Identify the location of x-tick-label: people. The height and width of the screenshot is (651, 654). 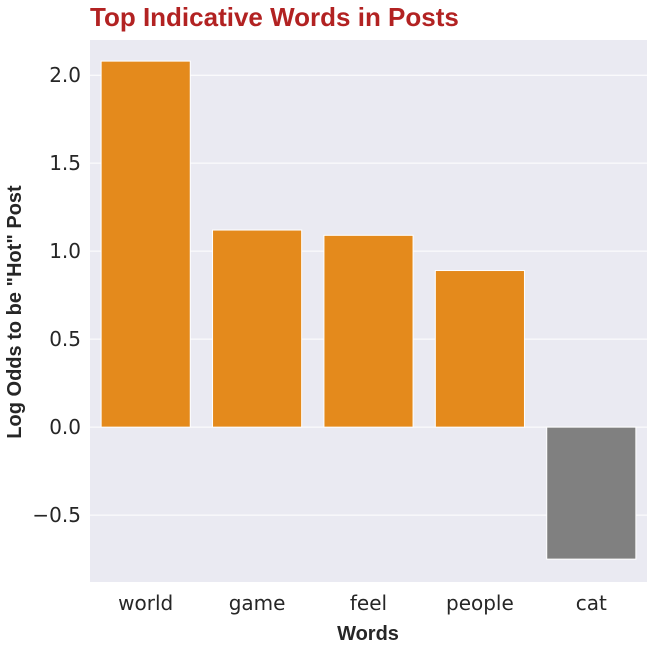
(480, 603).